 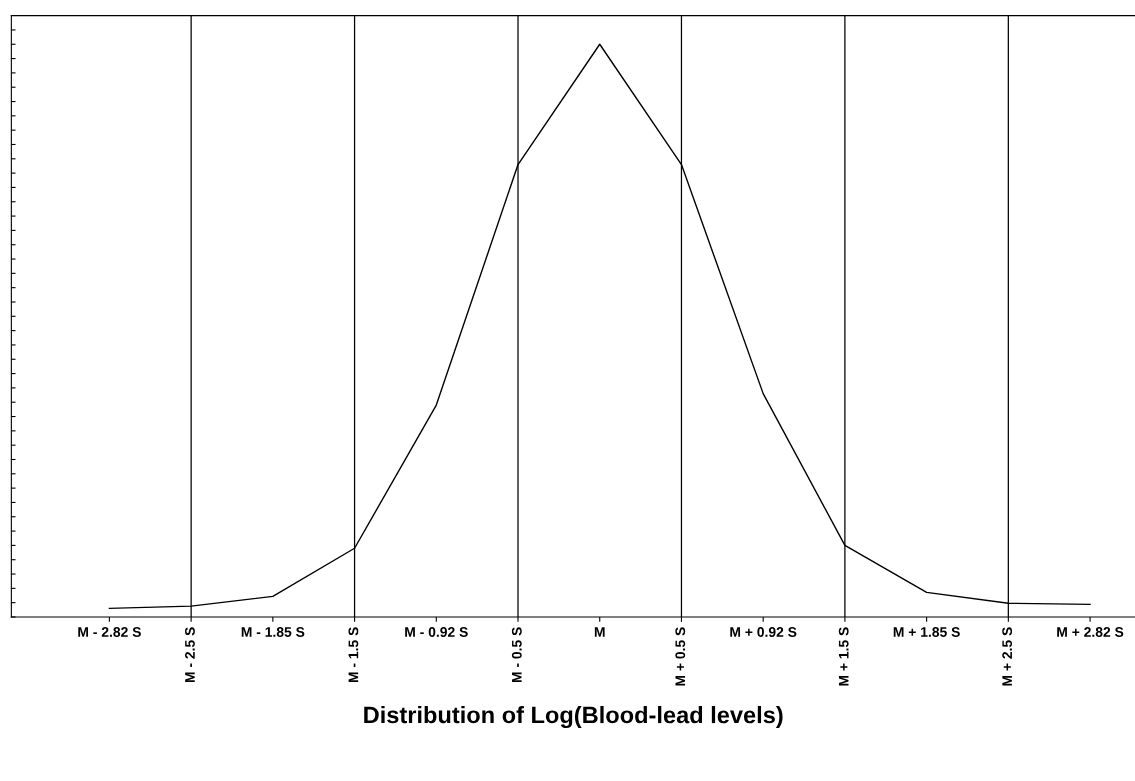 I want to click on x-tick-label: M + 2.5 S, so click(x=1007, y=656).